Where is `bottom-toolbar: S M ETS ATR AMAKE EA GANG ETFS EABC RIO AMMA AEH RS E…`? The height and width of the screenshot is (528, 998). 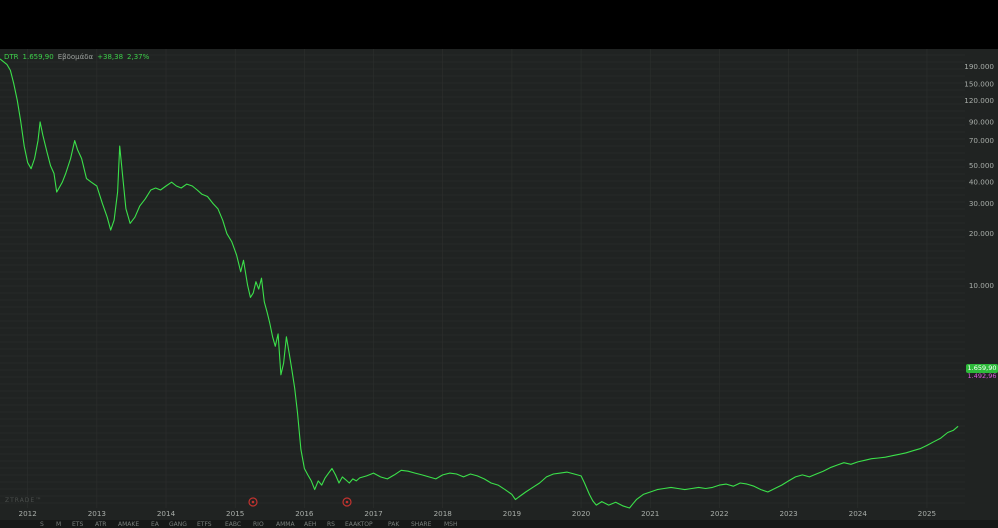
bottom-toolbar: S M ETS ATR AMAKE EA GANG ETFS EABC RIO AMMA AEH RS E… is located at coordinates (499, 524).